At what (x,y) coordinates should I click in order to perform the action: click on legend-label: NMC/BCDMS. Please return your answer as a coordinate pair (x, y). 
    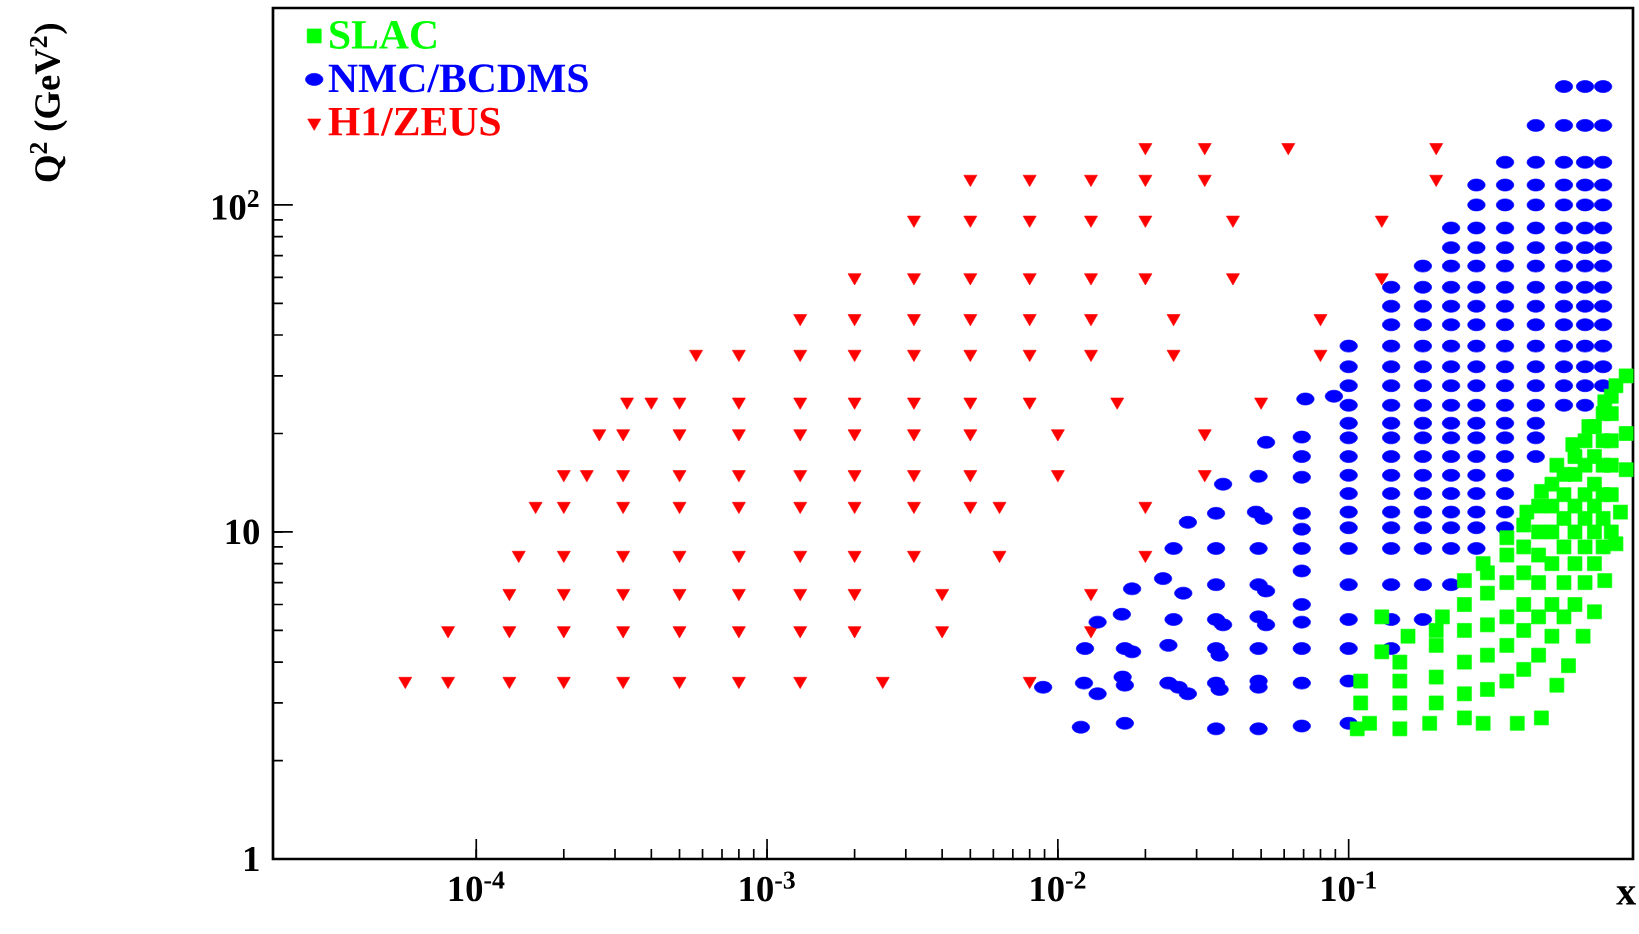
    Looking at the image, I should click on (458, 78).